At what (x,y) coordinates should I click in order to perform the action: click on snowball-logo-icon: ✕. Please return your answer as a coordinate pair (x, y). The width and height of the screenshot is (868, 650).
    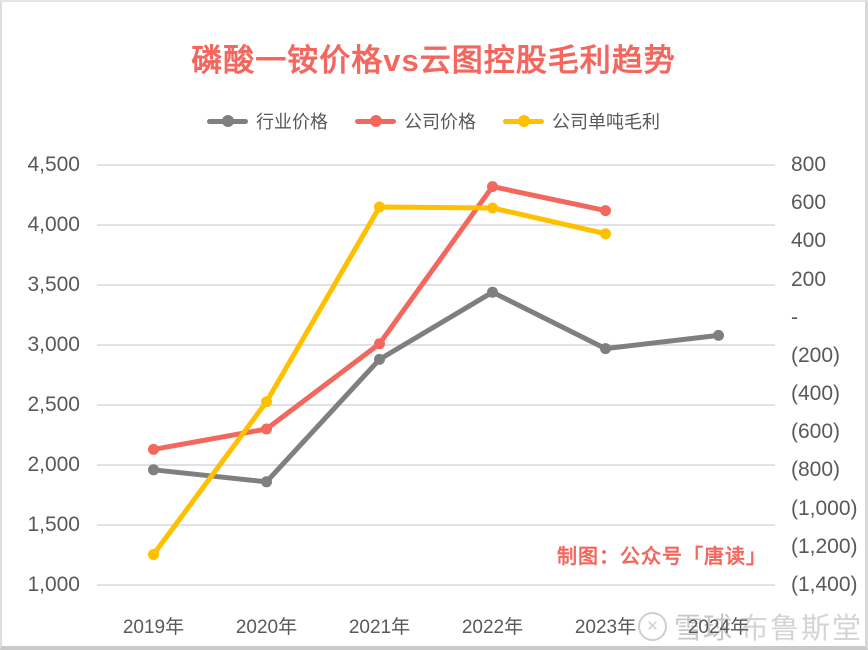
    Looking at the image, I should click on (652, 626).